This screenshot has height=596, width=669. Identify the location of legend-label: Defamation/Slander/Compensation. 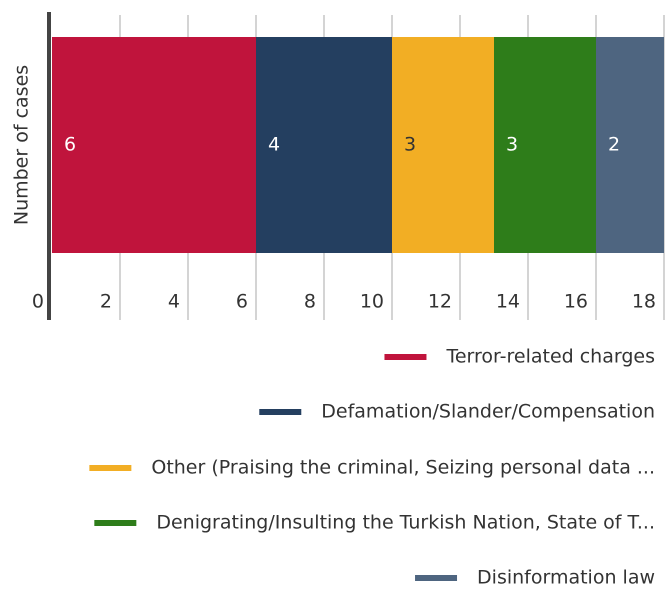
(488, 412).